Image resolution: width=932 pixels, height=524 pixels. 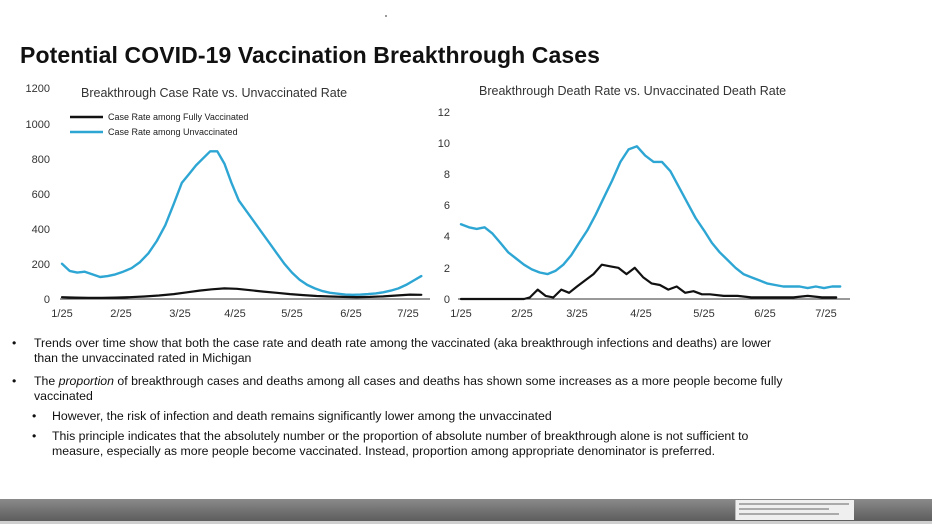 I want to click on death-chart-series, so click(x=650, y=223).